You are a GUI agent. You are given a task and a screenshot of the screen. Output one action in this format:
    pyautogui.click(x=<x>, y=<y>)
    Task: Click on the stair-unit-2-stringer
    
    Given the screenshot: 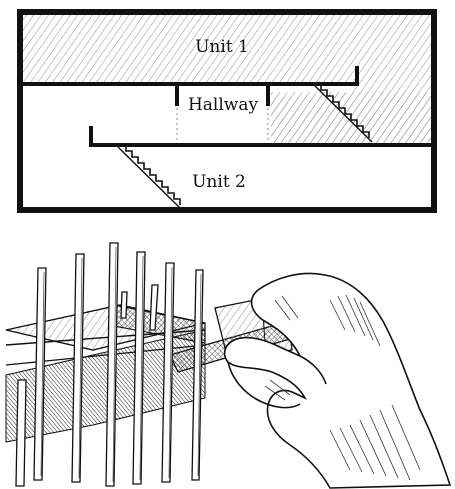 What is the action you would take?
    pyautogui.click(x=149, y=177)
    